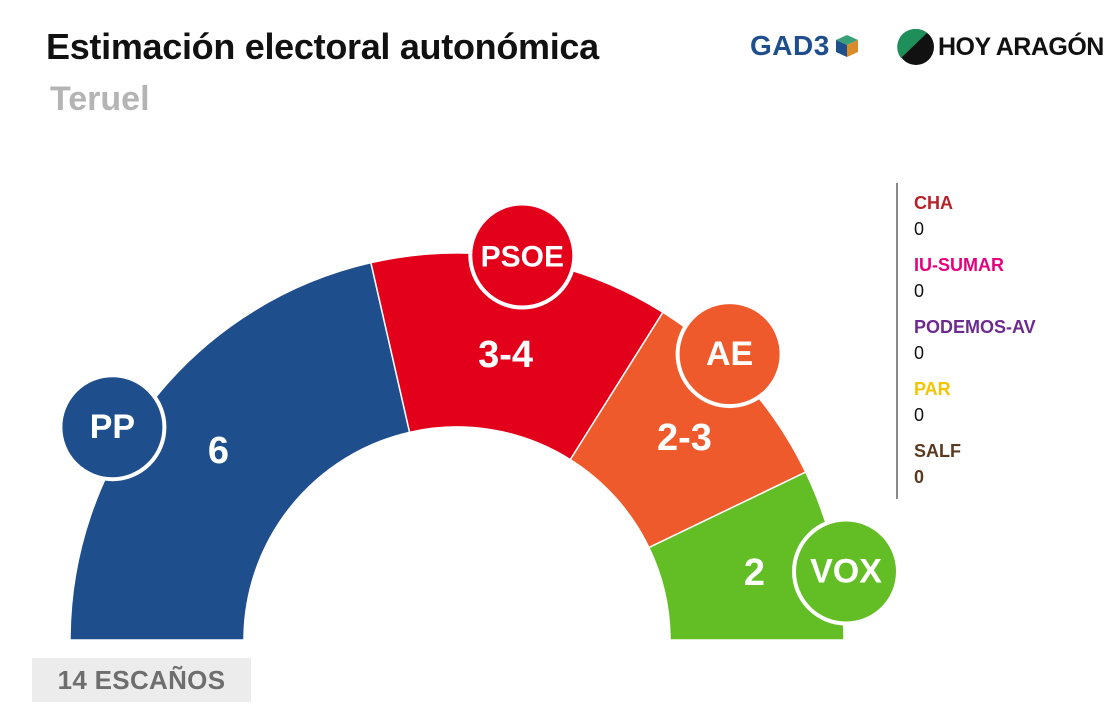  I want to click on party-badge-psoe: PSOE, so click(522, 255).